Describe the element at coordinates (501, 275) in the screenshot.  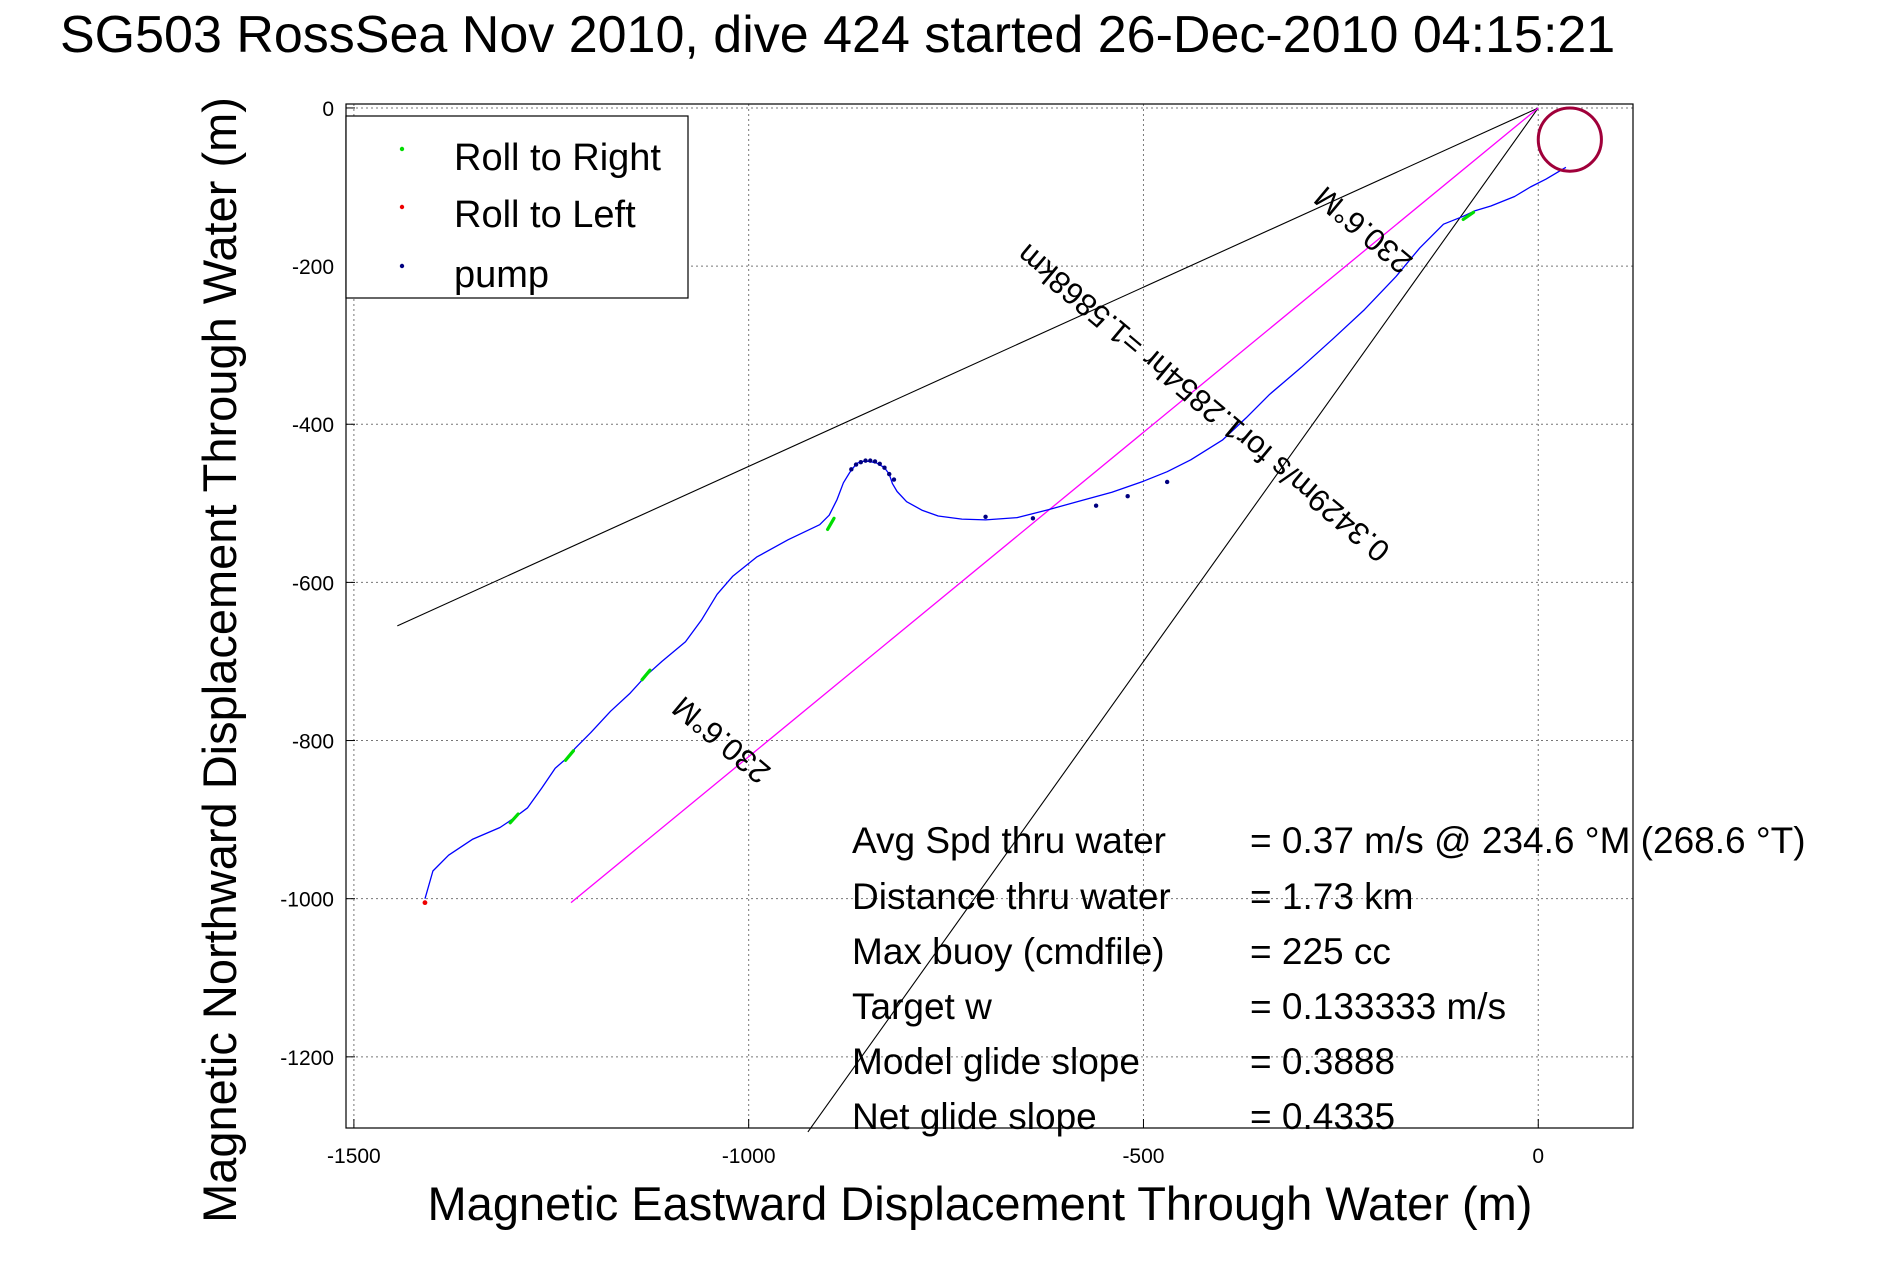
I see `legend-label-pump: pump` at that location.